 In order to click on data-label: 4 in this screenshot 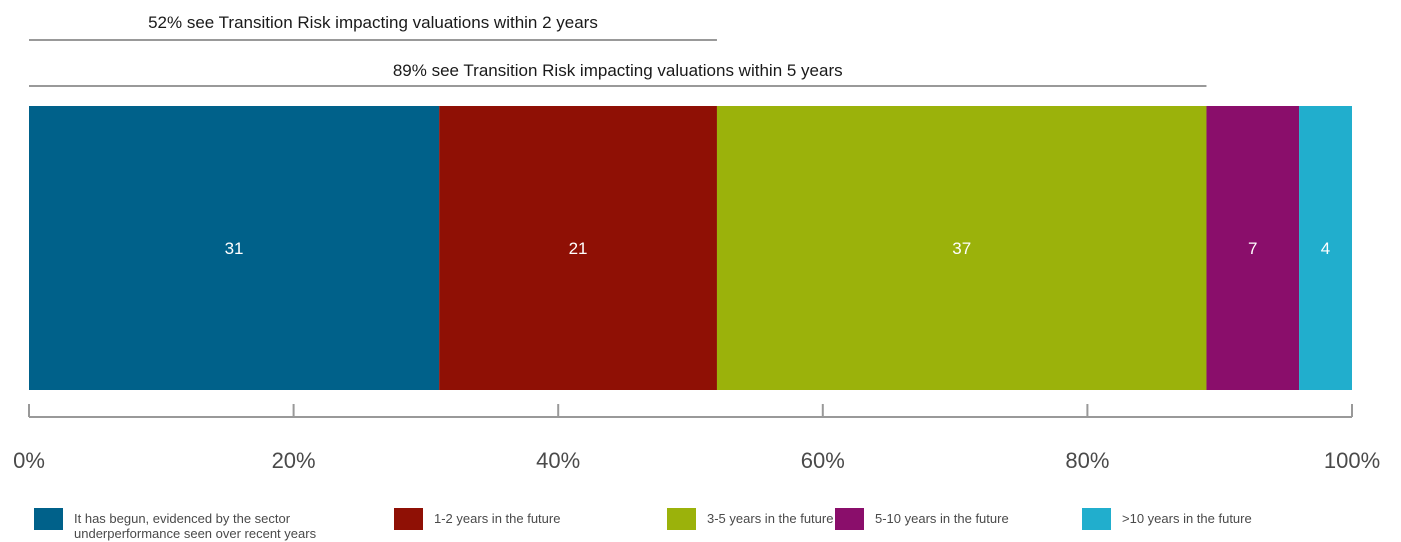, I will do `click(1325, 248)`.